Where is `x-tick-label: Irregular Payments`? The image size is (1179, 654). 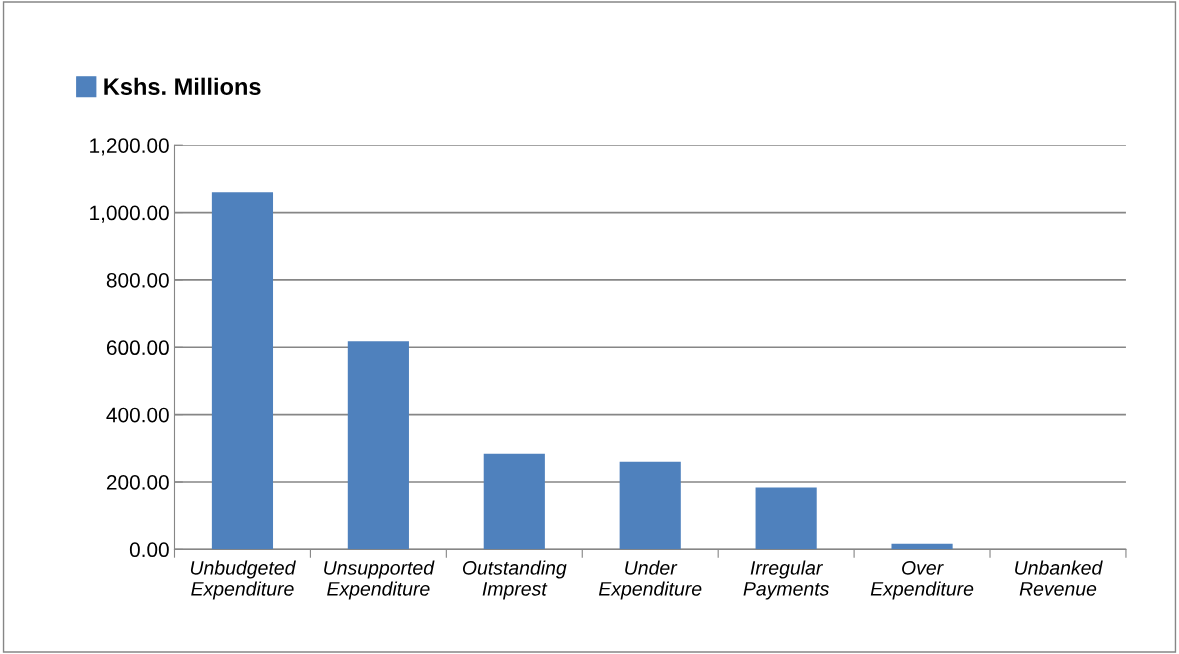
x-tick-label: Irregular Payments is located at coordinates (786, 580).